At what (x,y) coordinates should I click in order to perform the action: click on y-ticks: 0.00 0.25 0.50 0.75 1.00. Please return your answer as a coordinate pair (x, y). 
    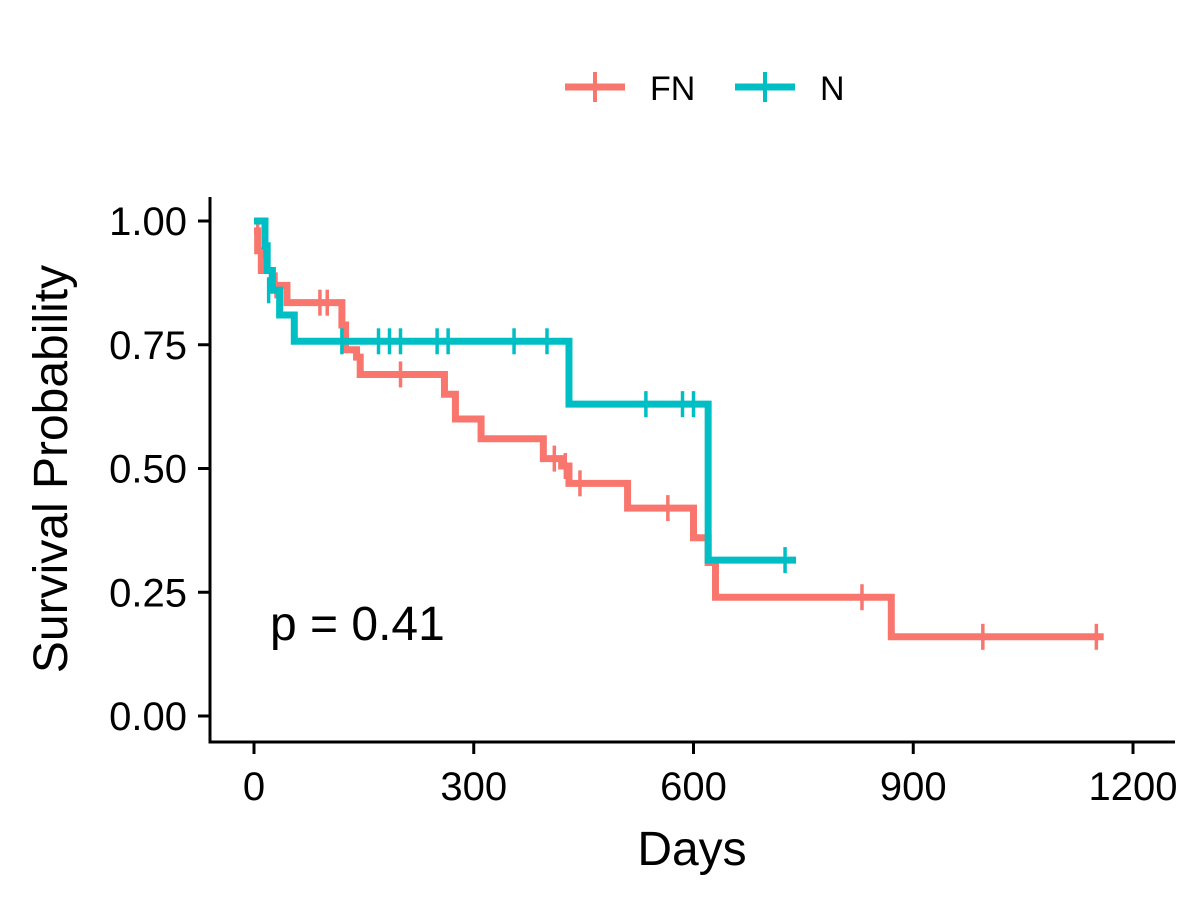
    Looking at the image, I should click on (159, 469).